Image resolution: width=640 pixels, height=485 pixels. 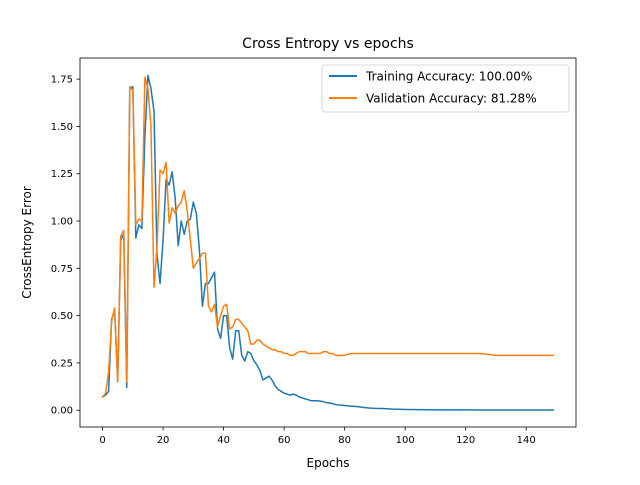 What do you see at coordinates (62, 127) in the screenshot?
I see `y-tick-label: 1.50` at bounding box center [62, 127].